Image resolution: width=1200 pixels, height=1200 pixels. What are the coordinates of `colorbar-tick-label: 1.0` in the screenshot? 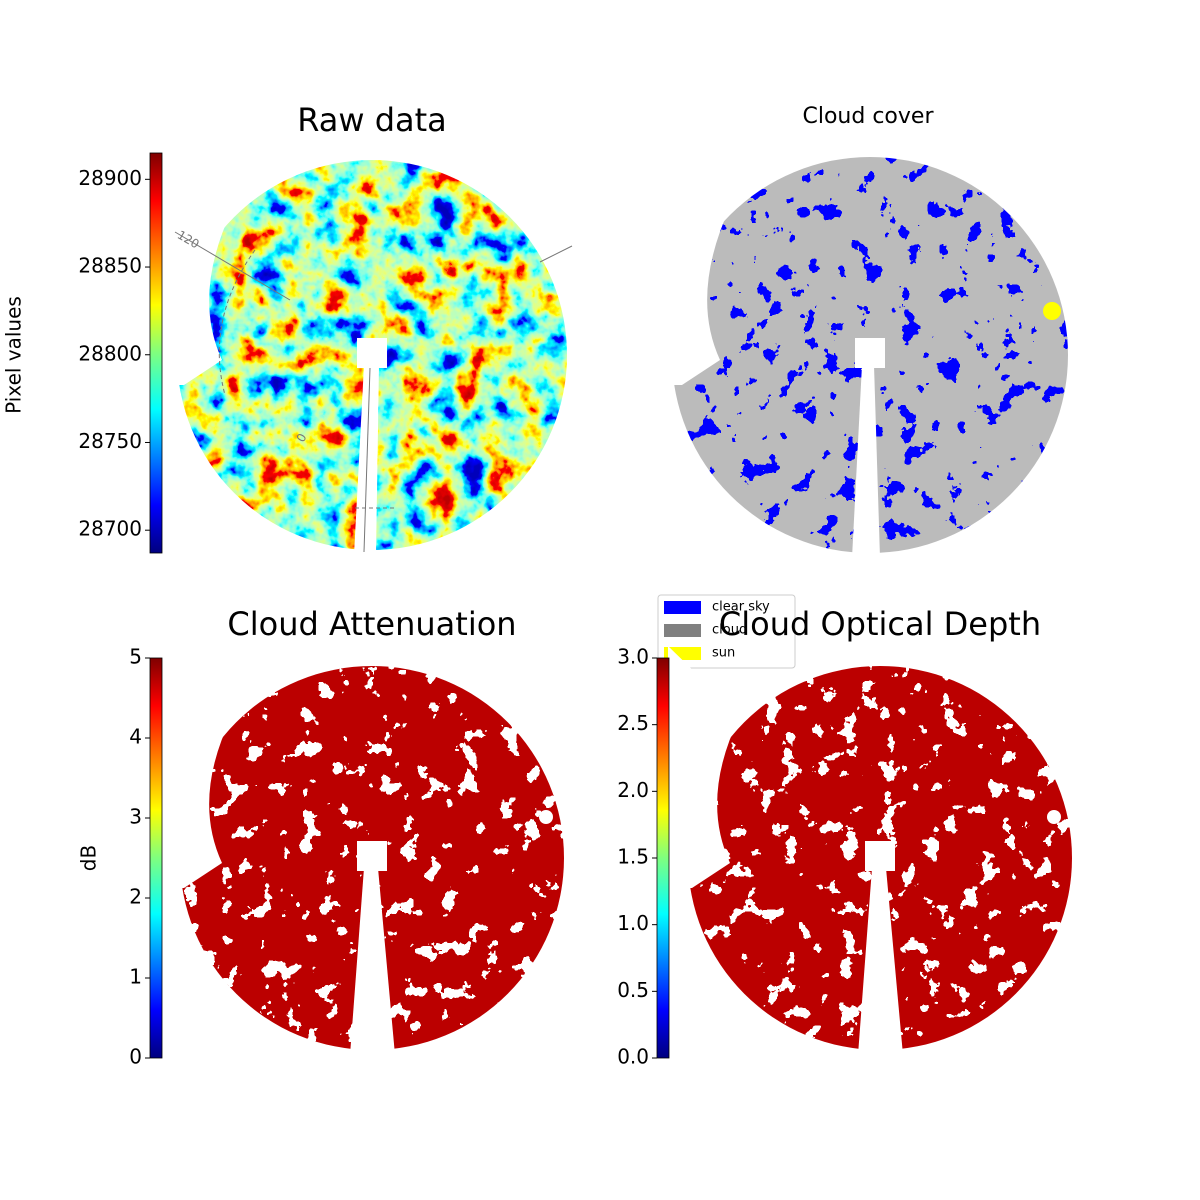 It's located at (633, 923).